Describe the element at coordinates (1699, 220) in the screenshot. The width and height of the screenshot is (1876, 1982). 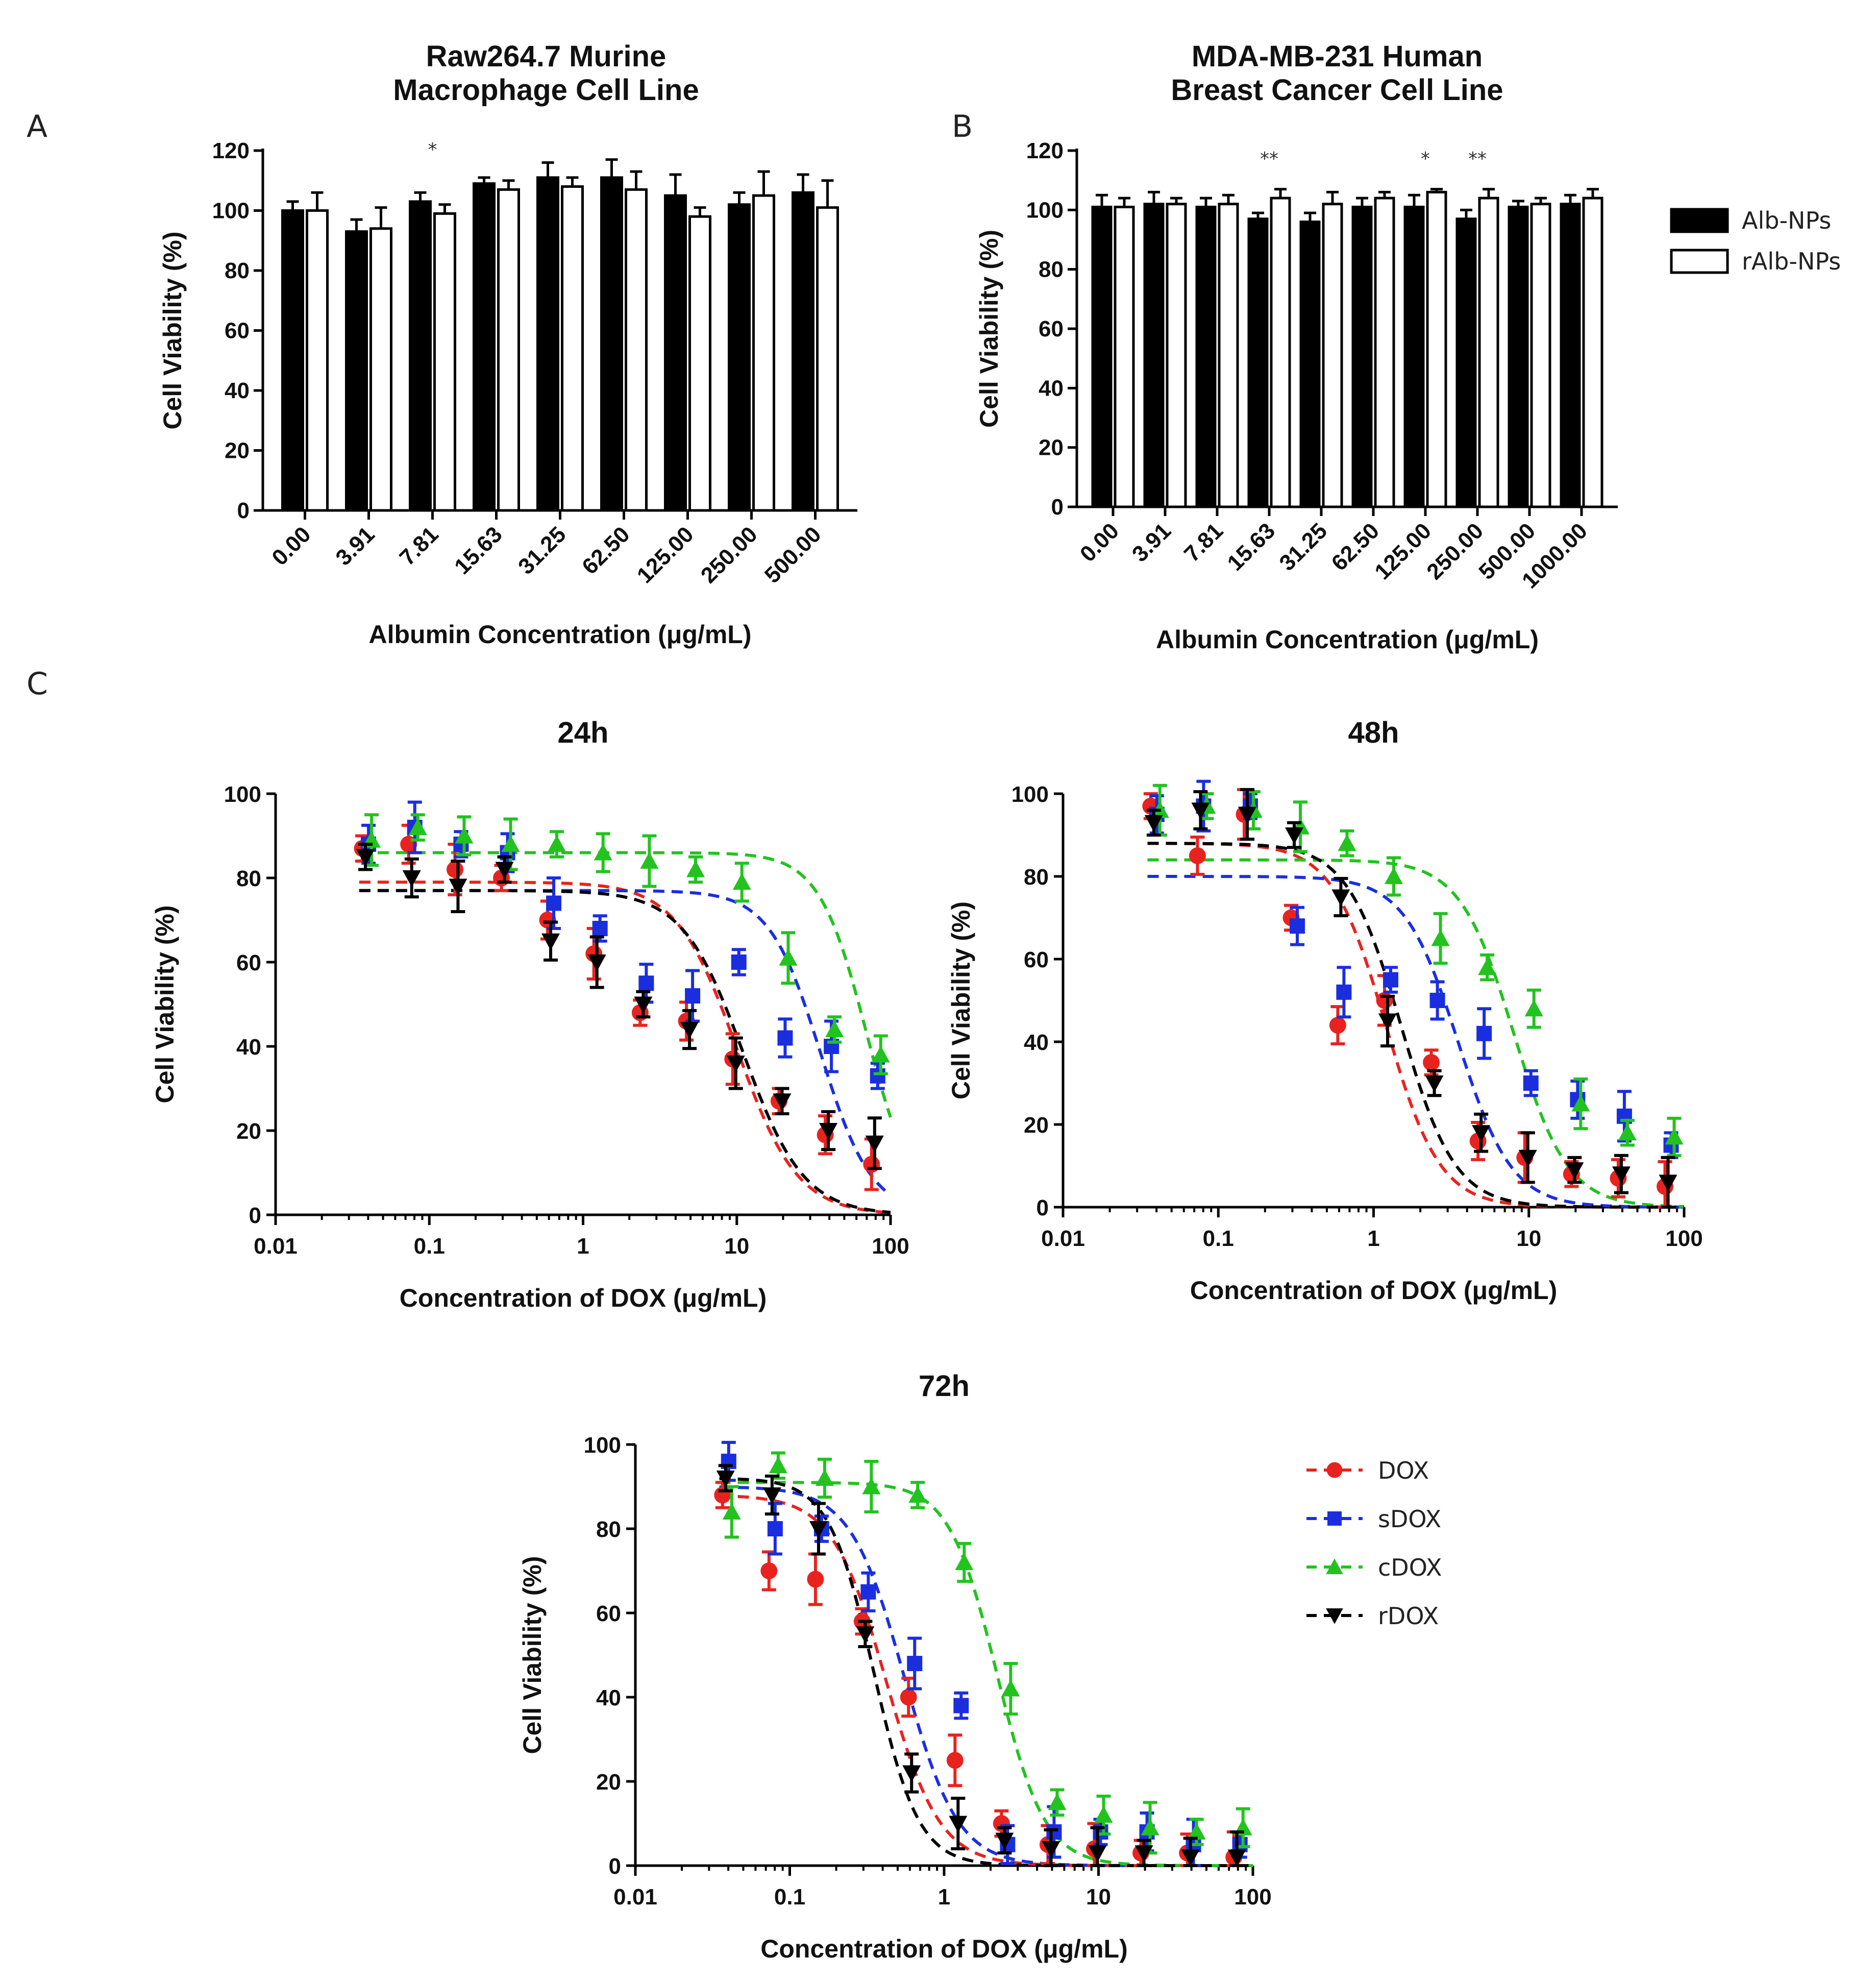
I see `legend-swatch-alb-nps` at that location.